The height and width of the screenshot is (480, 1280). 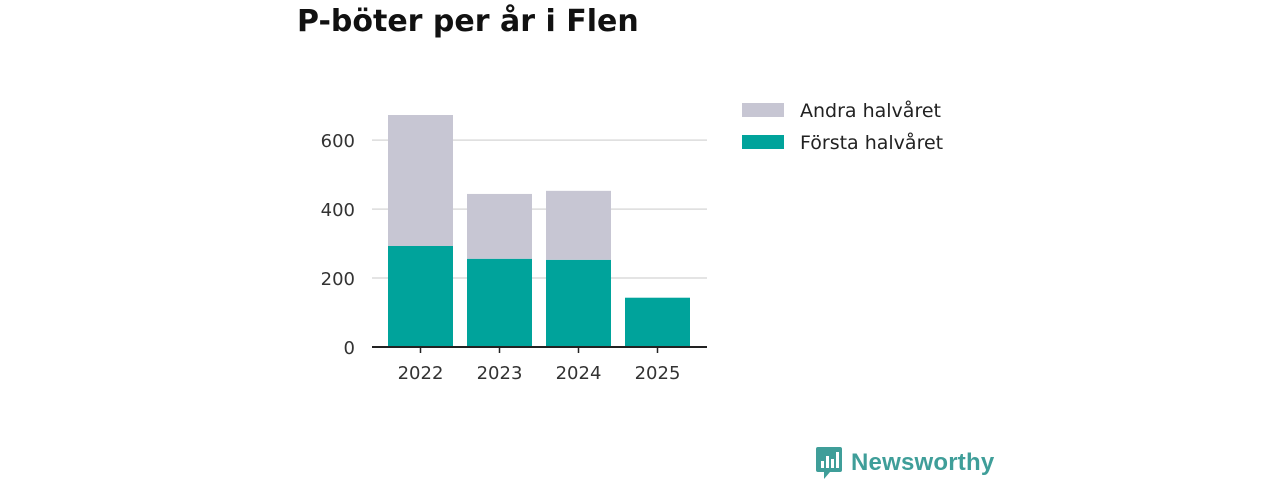 What do you see at coordinates (420, 296) in the screenshot?
I see `bar-forsta-halvaret-2022` at bounding box center [420, 296].